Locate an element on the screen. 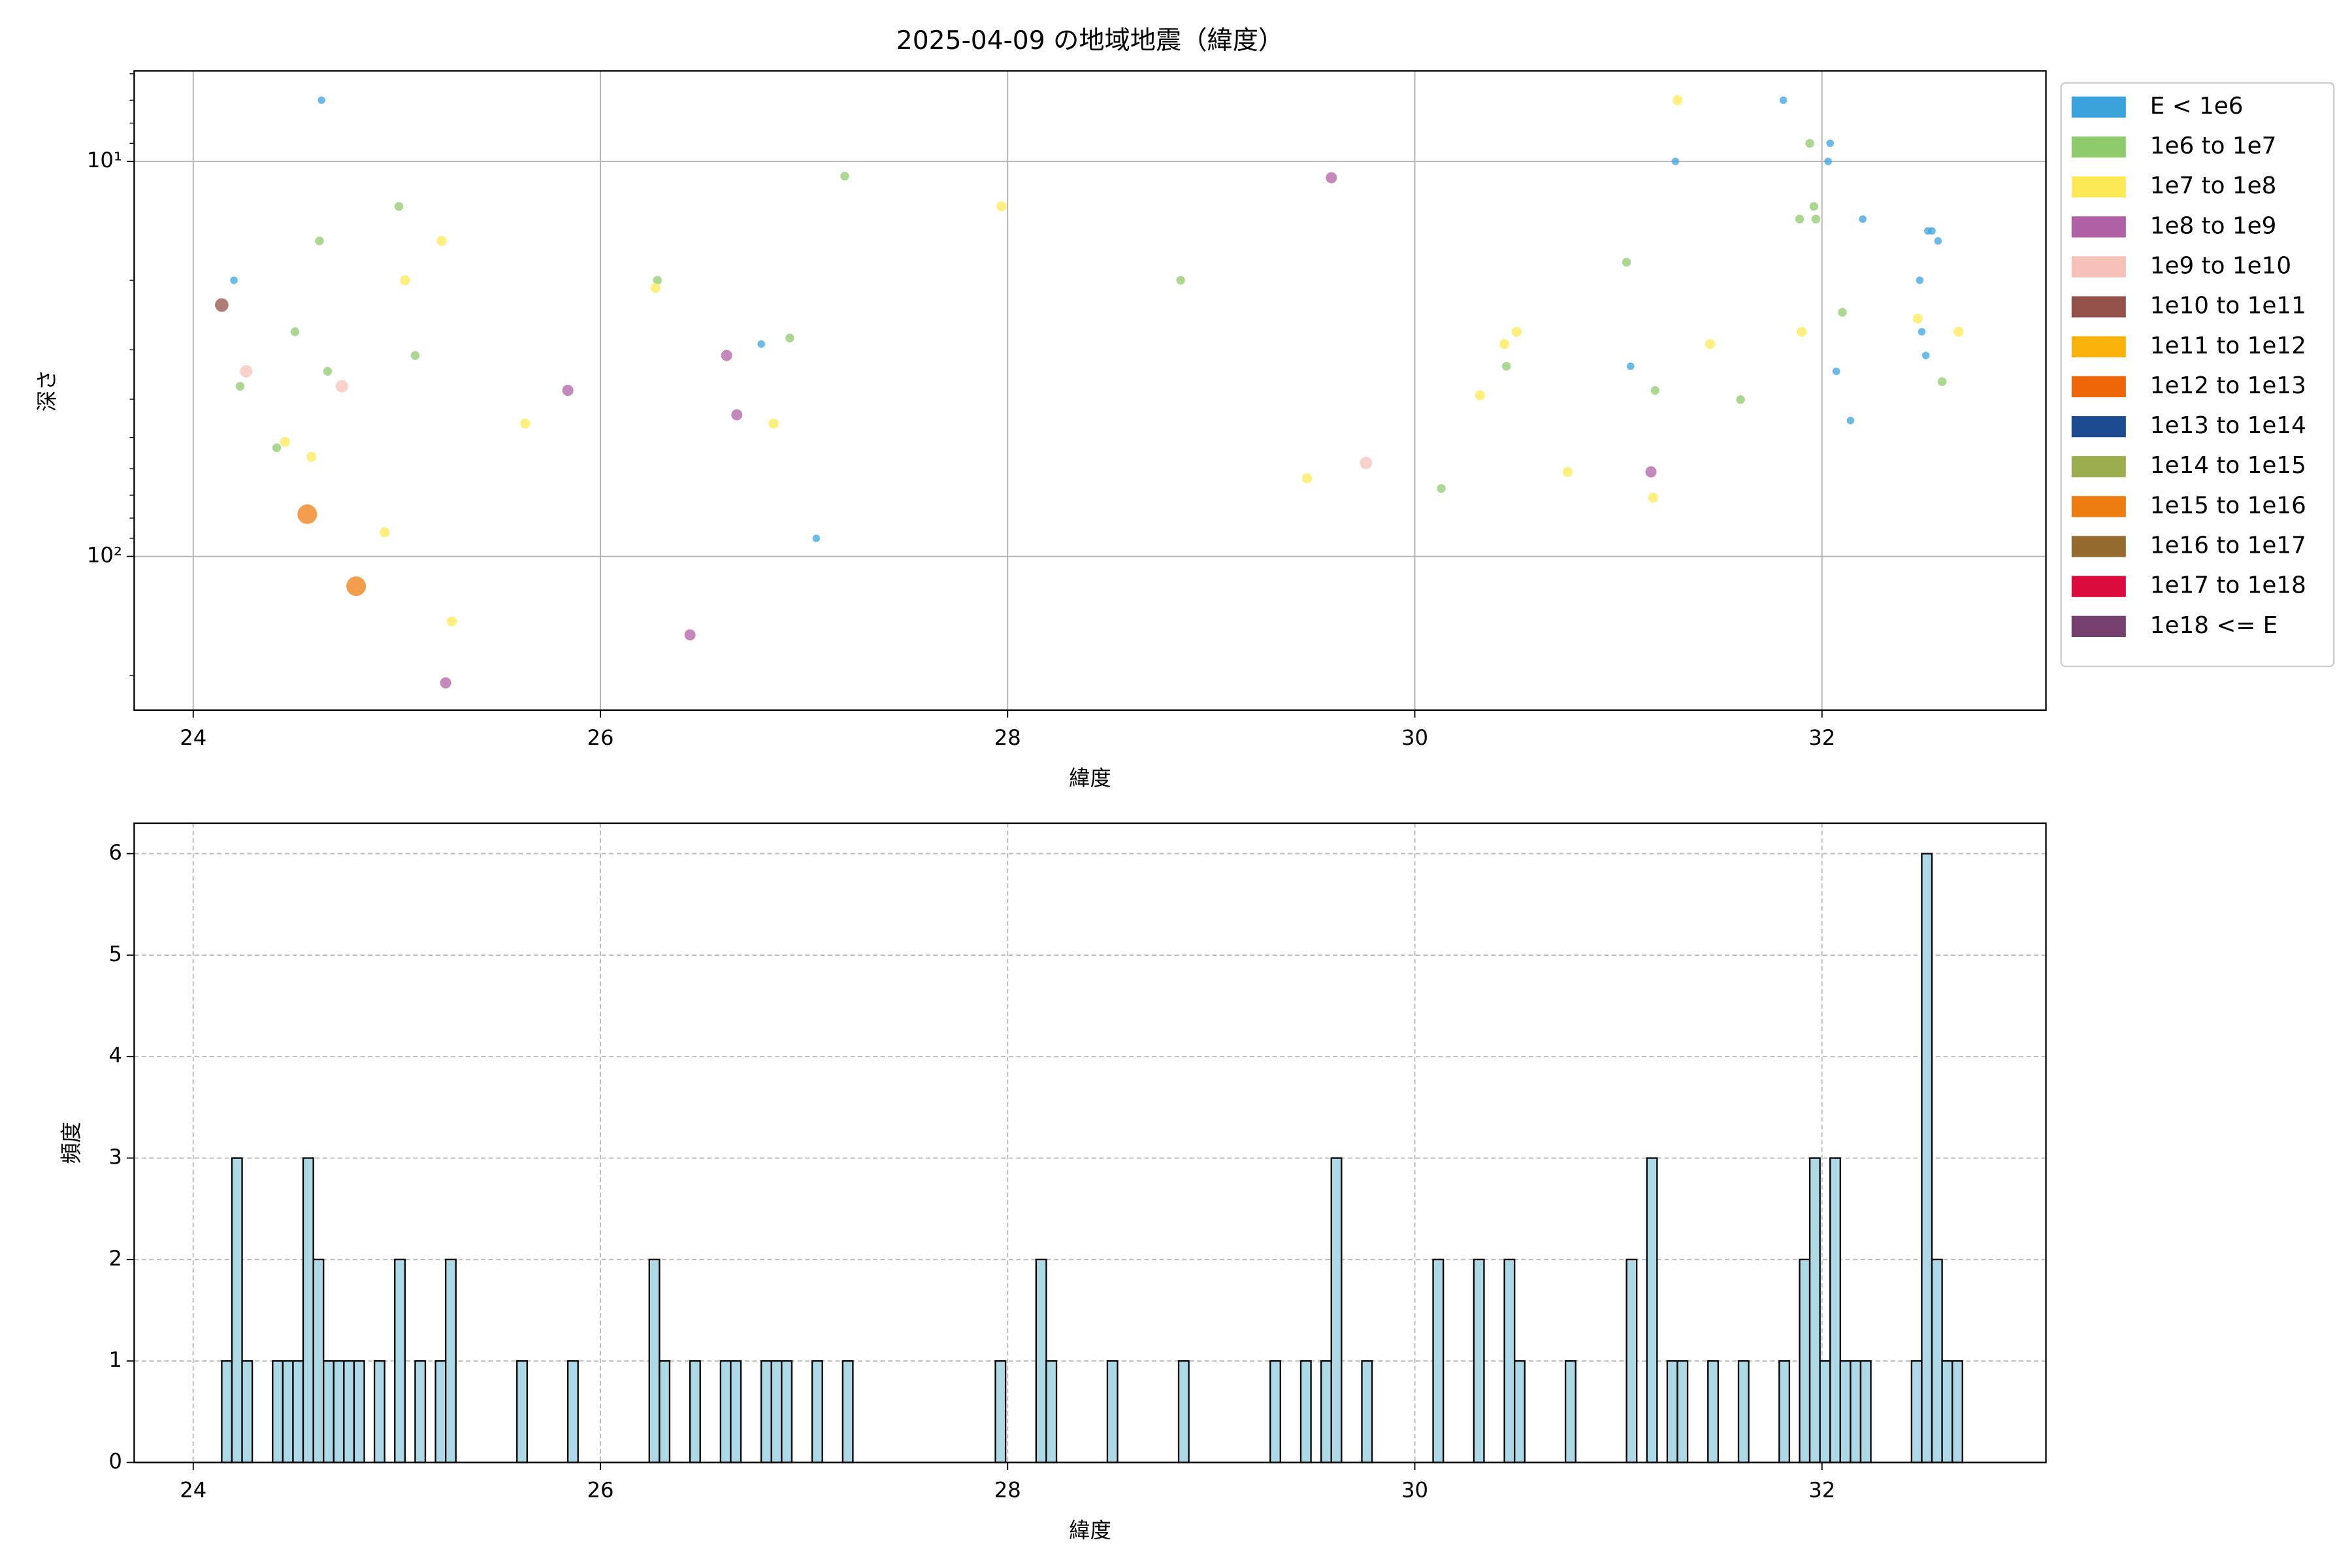  x-tick-label: 32 is located at coordinates (1821, 737).